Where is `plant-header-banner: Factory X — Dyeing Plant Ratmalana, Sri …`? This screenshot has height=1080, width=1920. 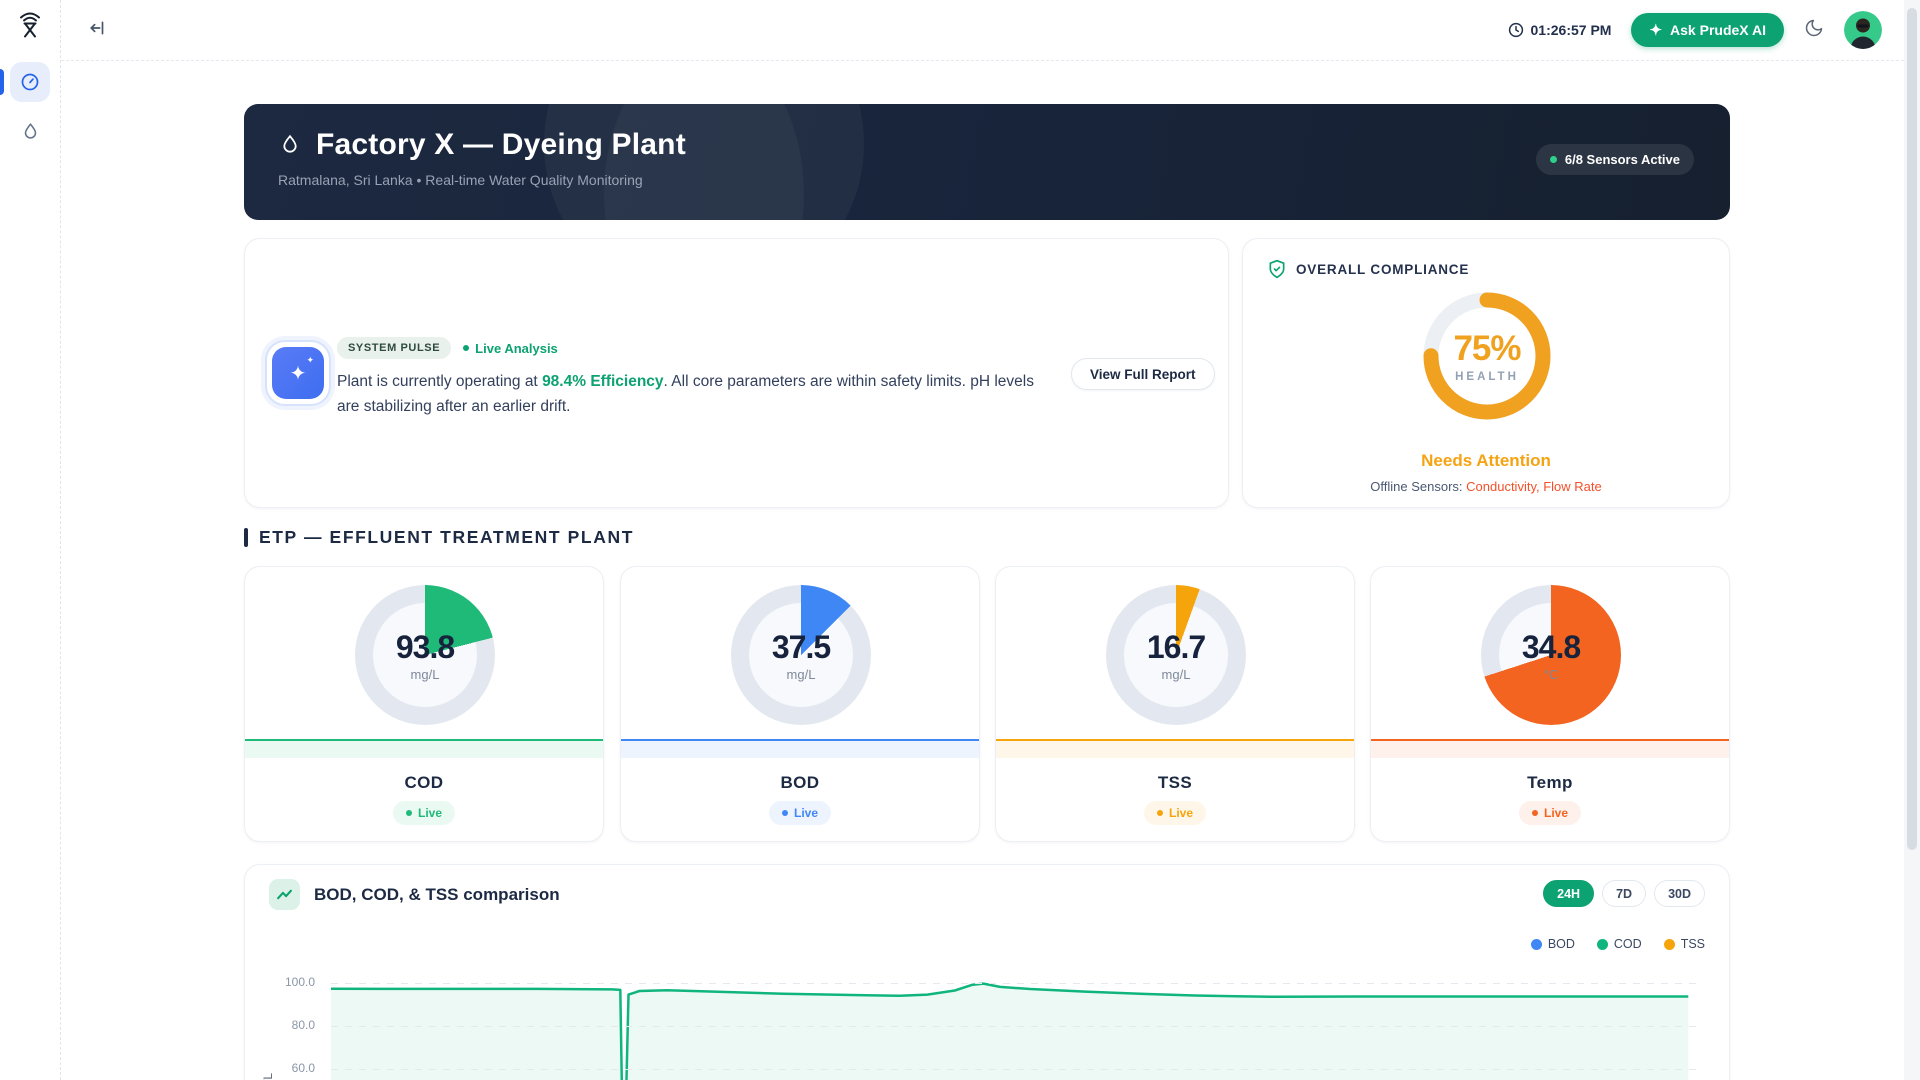
plant-header-banner: Factory X — Dyeing Plant Ratmalana, Sri … is located at coordinates (987, 162).